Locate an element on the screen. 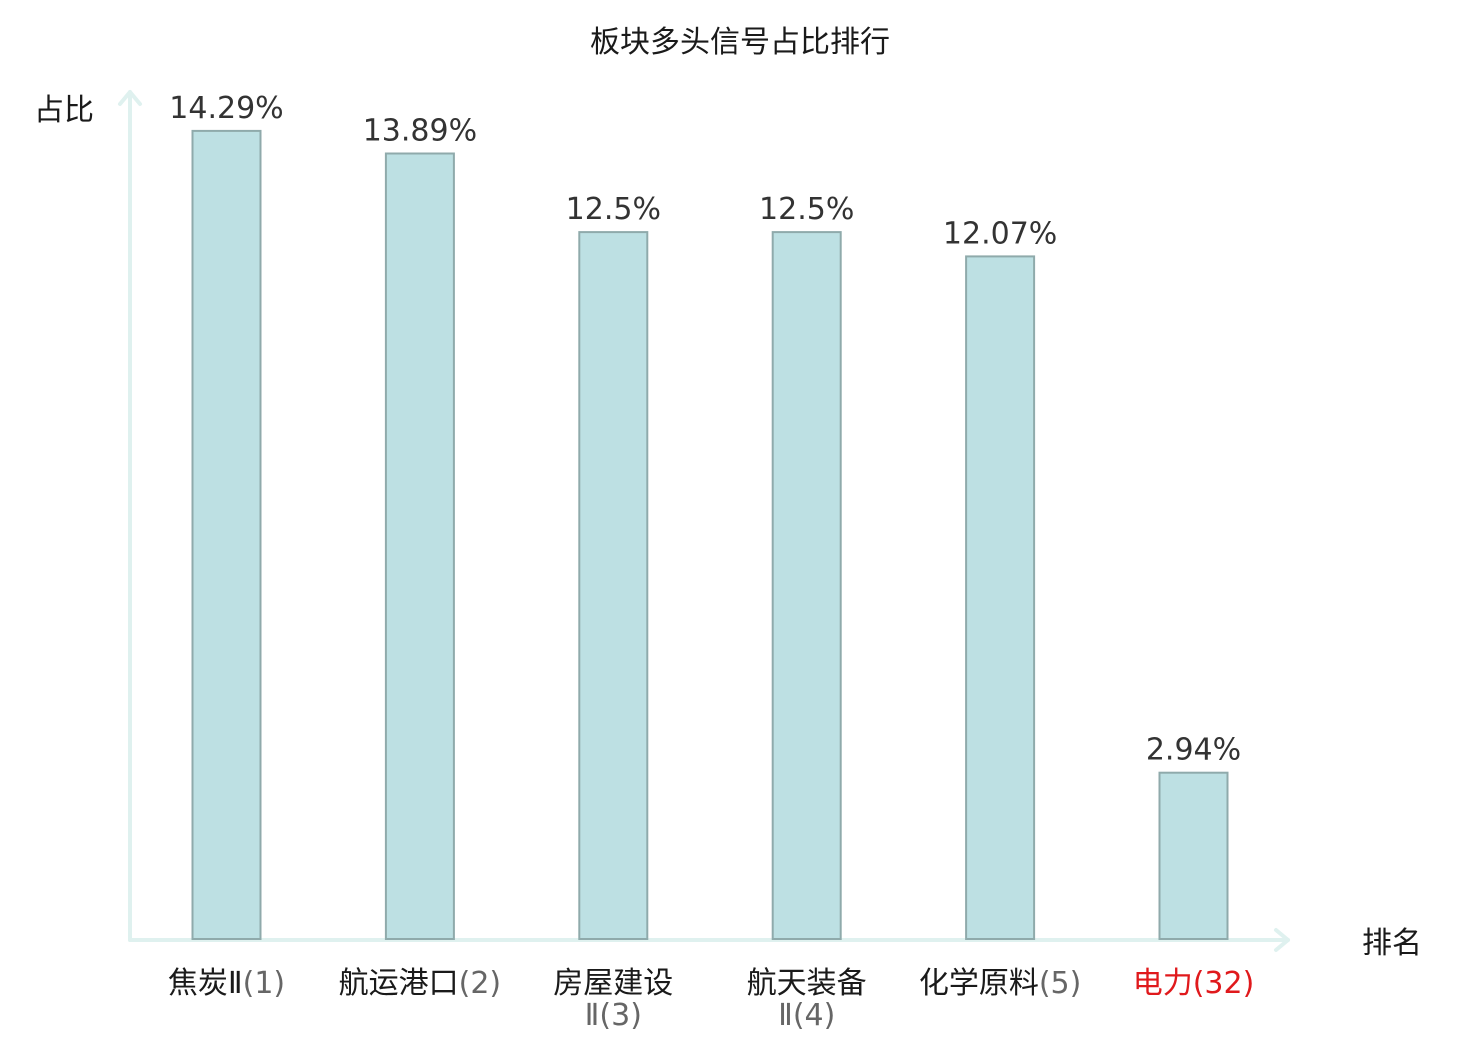 This screenshot has height=1040, width=1480. value-label-4: 12.5% is located at coordinates (806, 209).